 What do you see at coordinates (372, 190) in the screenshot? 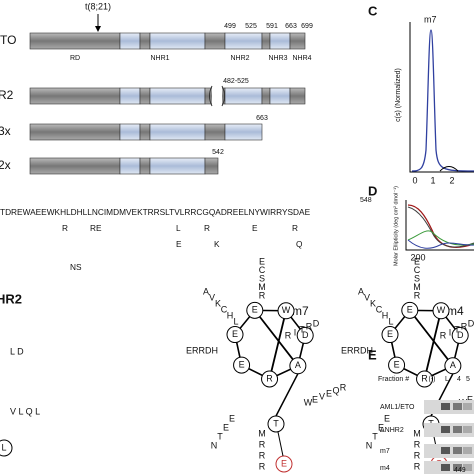
I see `panel-letter: D` at bounding box center [372, 190].